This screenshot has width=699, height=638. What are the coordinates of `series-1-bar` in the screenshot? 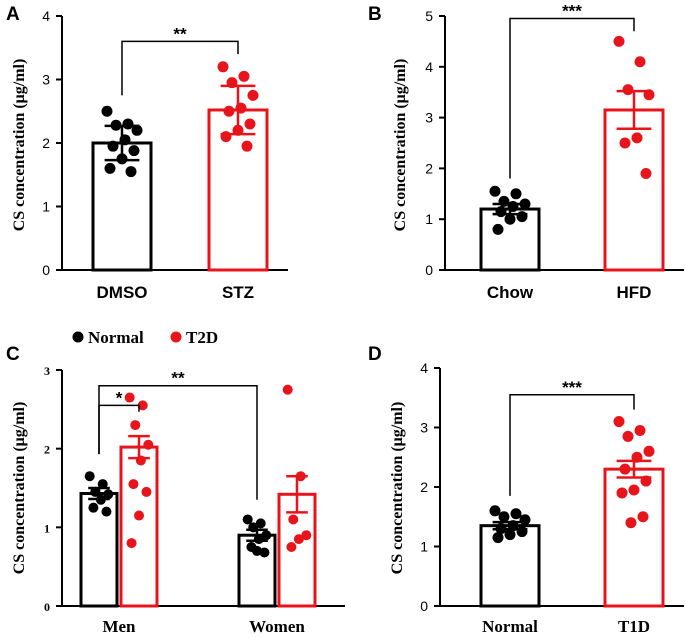 It's located at (139, 526).